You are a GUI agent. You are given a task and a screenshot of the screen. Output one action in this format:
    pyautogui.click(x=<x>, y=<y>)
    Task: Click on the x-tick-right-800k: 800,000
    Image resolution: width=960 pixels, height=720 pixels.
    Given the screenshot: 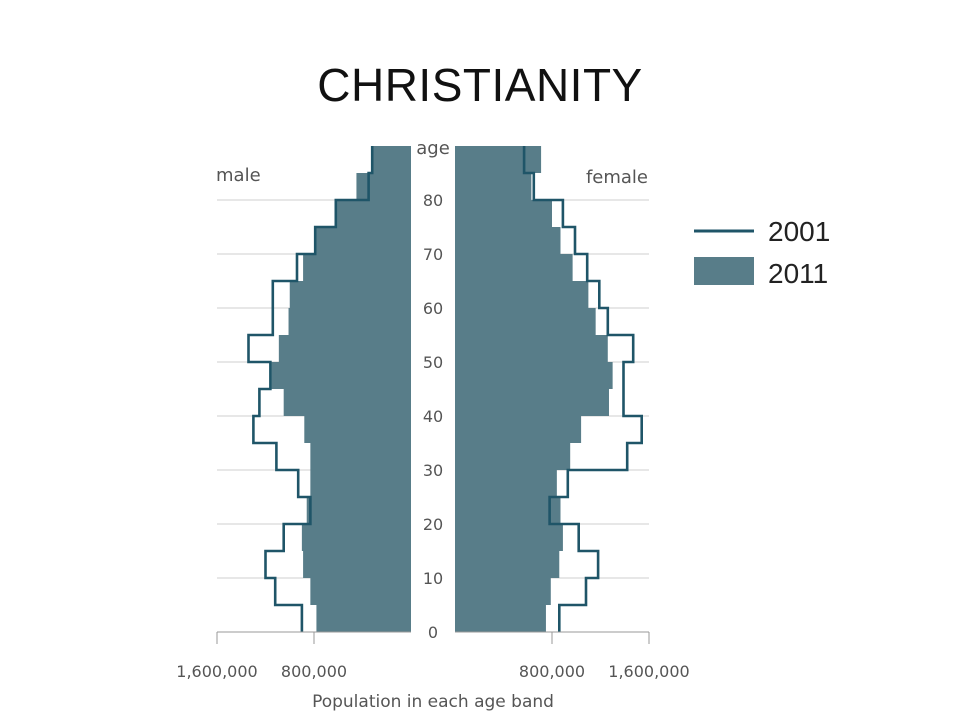 What is the action you would take?
    pyautogui.click(x=552, y=671)
    